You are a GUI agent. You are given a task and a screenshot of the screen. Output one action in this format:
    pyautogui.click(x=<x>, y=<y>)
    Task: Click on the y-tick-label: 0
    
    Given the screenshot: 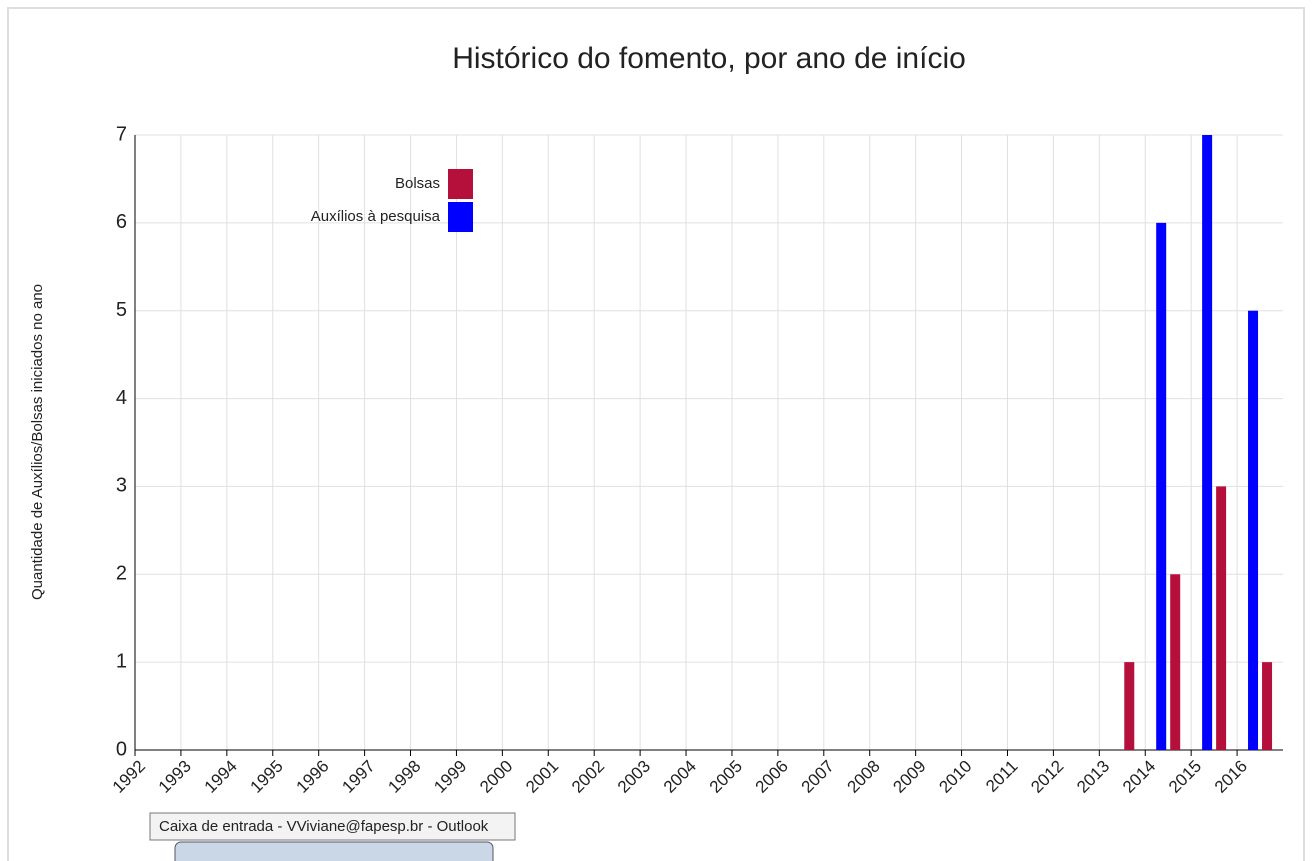 What is the action you would take?
    pyautogui.click(x=121, y=749)
    